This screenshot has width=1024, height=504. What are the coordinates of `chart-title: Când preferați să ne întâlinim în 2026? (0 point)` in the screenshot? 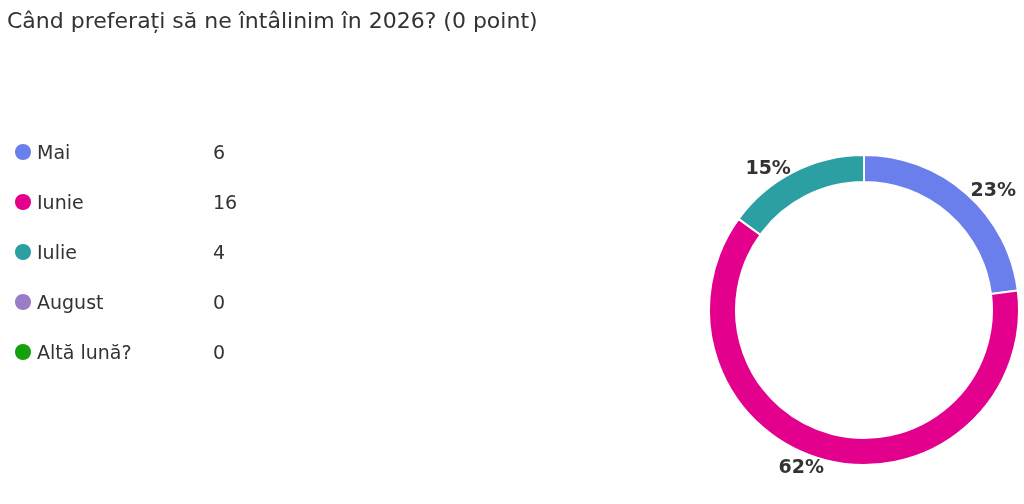 It's located at (272, 20).